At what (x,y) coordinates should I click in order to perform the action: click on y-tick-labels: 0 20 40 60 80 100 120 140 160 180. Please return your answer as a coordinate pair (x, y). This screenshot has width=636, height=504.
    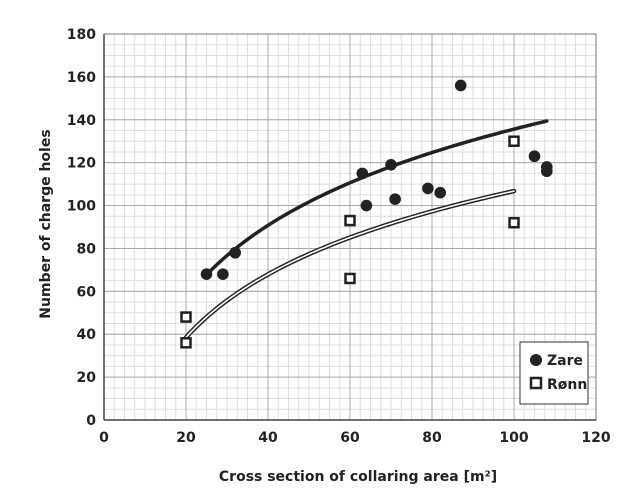
    Looking at the image, I should click on (81, 228).